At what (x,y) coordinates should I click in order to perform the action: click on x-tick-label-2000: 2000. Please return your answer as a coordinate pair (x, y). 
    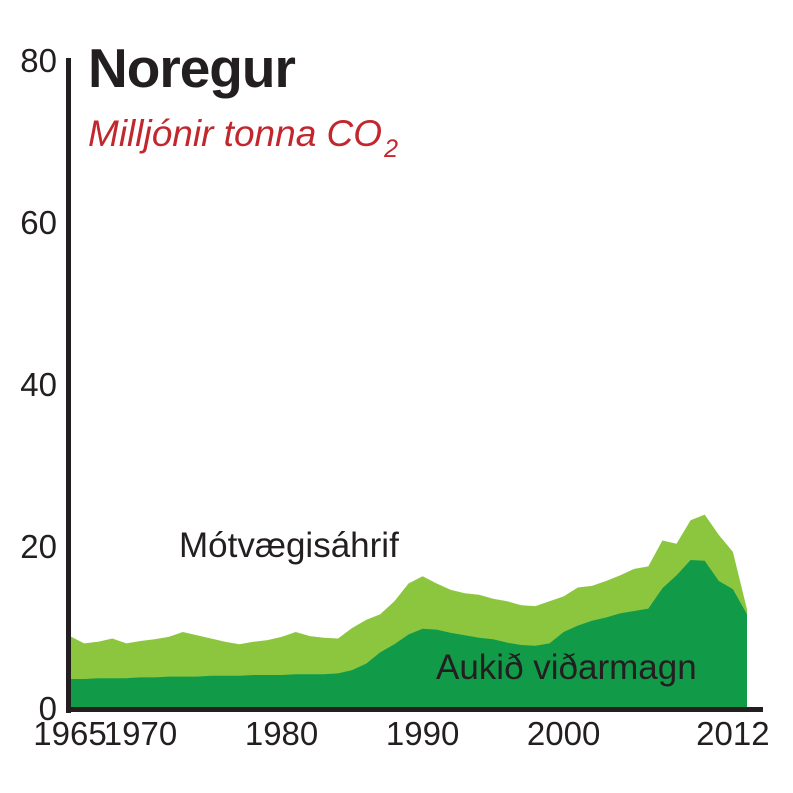
    Looking at the image, I should click on (563, 733).